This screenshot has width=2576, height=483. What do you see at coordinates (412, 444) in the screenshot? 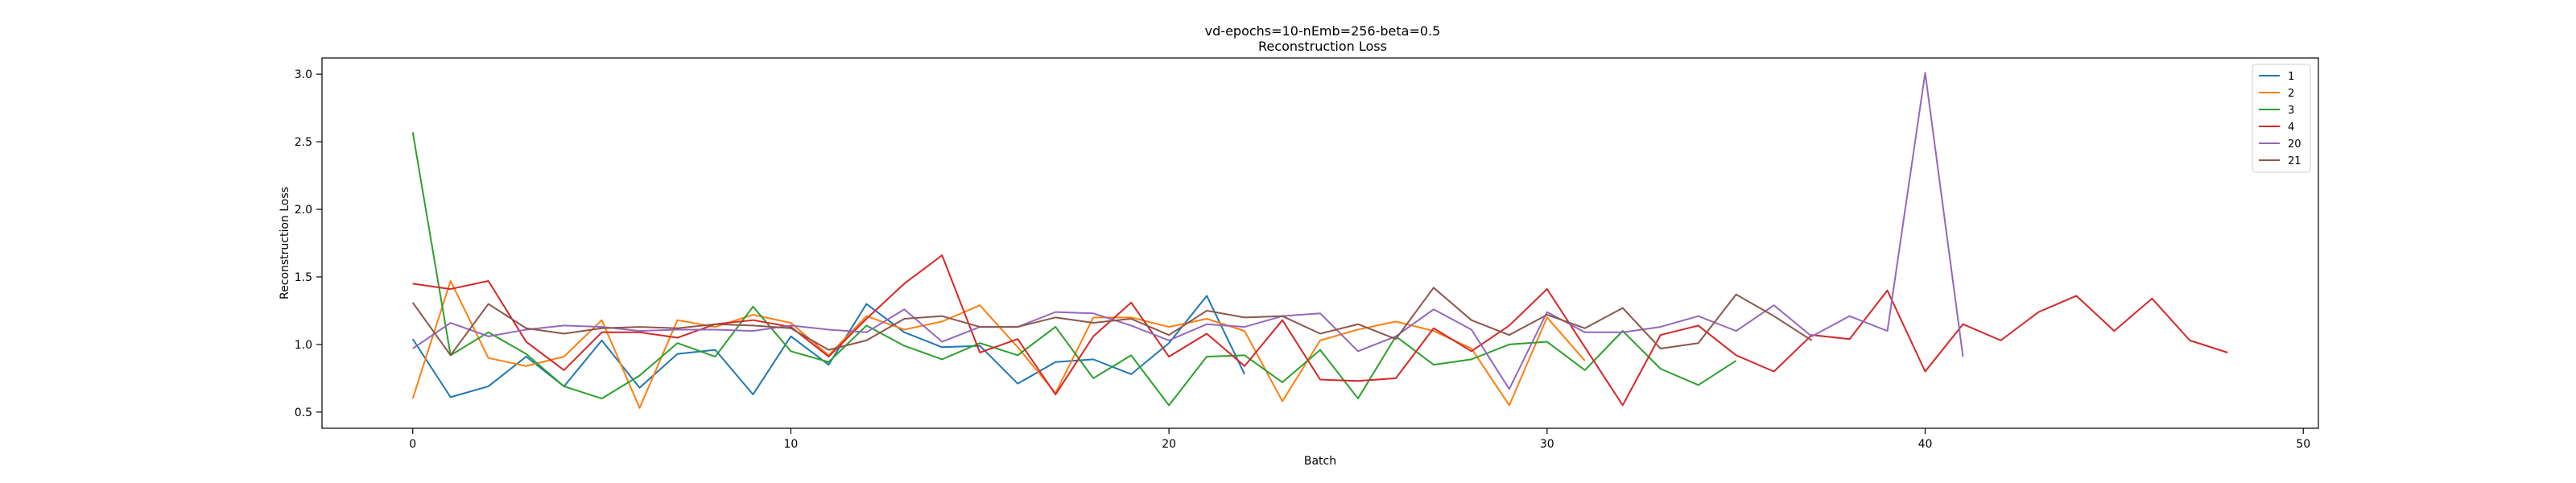
I see `x-tick-label: 0` at bounding box center [412, 444].